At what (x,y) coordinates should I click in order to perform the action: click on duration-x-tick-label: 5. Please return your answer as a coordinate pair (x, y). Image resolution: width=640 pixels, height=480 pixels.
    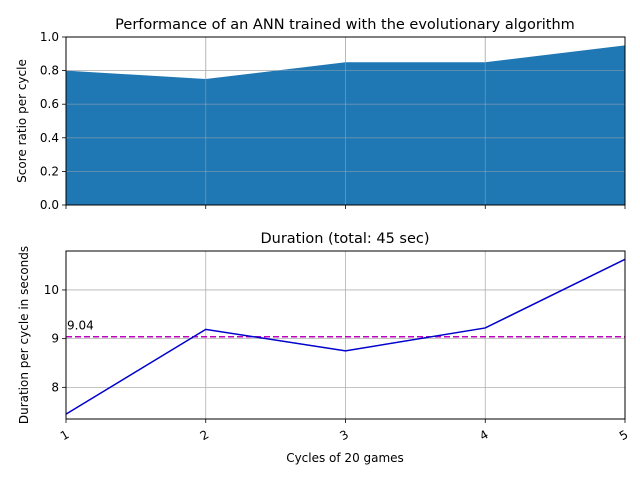
    Looking at the image, I should click on (624, 435).